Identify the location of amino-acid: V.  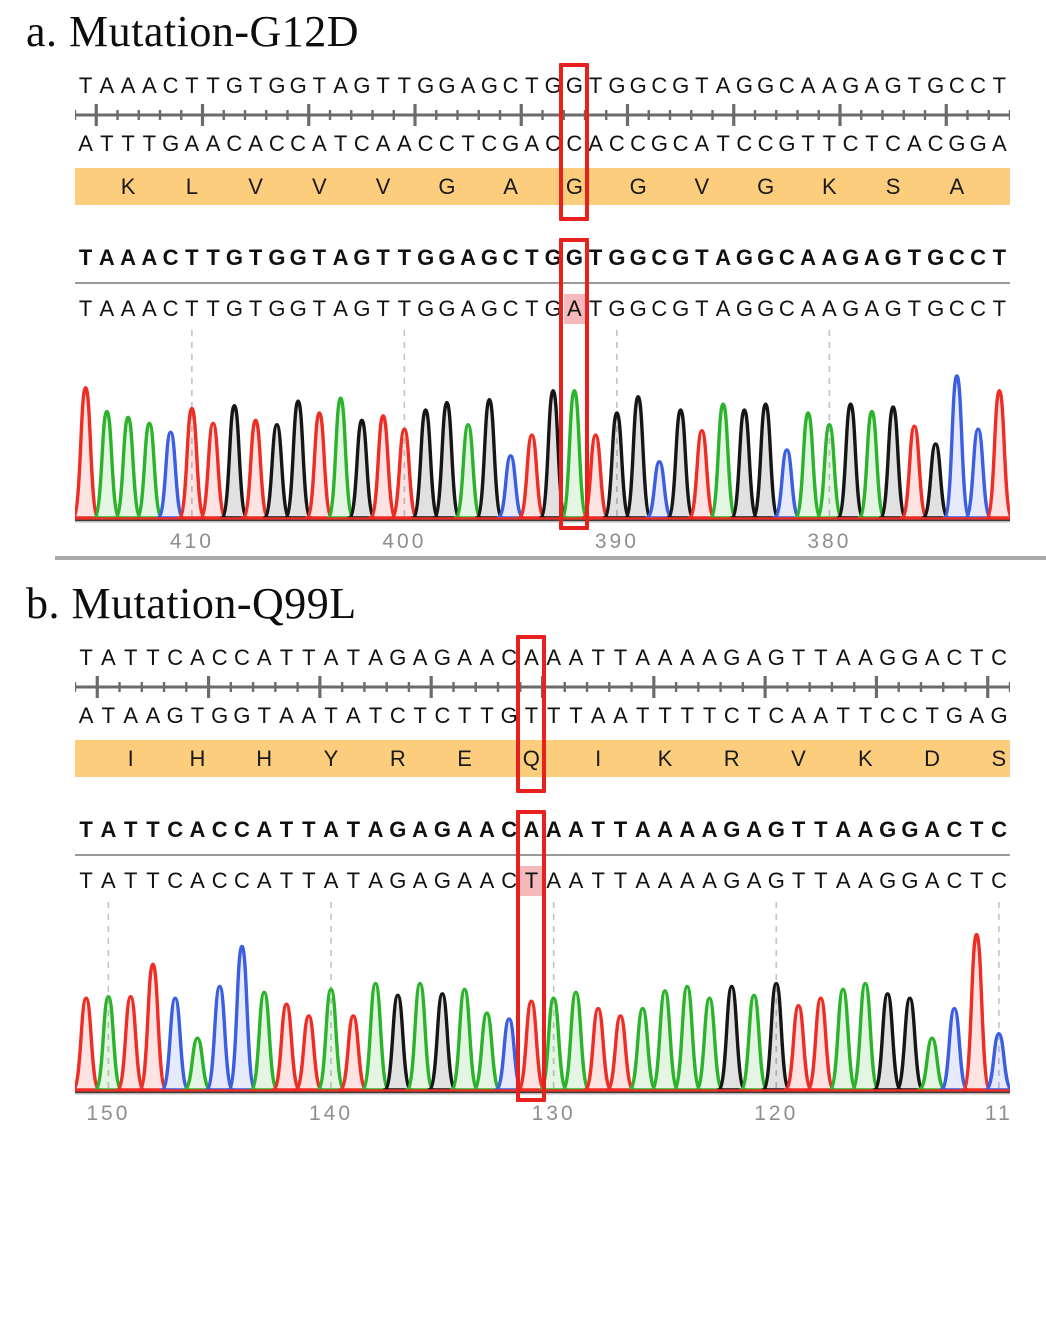
(798, 758).